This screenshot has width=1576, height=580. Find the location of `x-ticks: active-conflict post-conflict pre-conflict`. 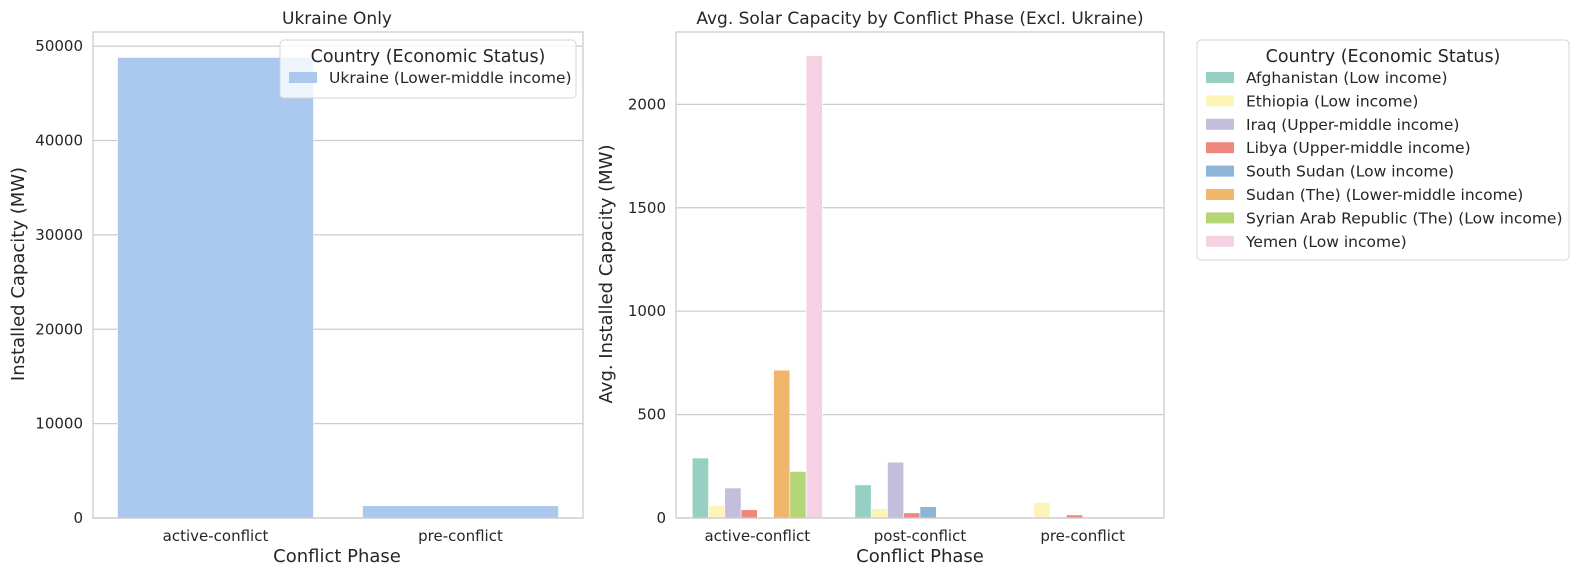

x-ticks: active-conflict post-conflict pre-conflict is located at coordinates (914, 536).